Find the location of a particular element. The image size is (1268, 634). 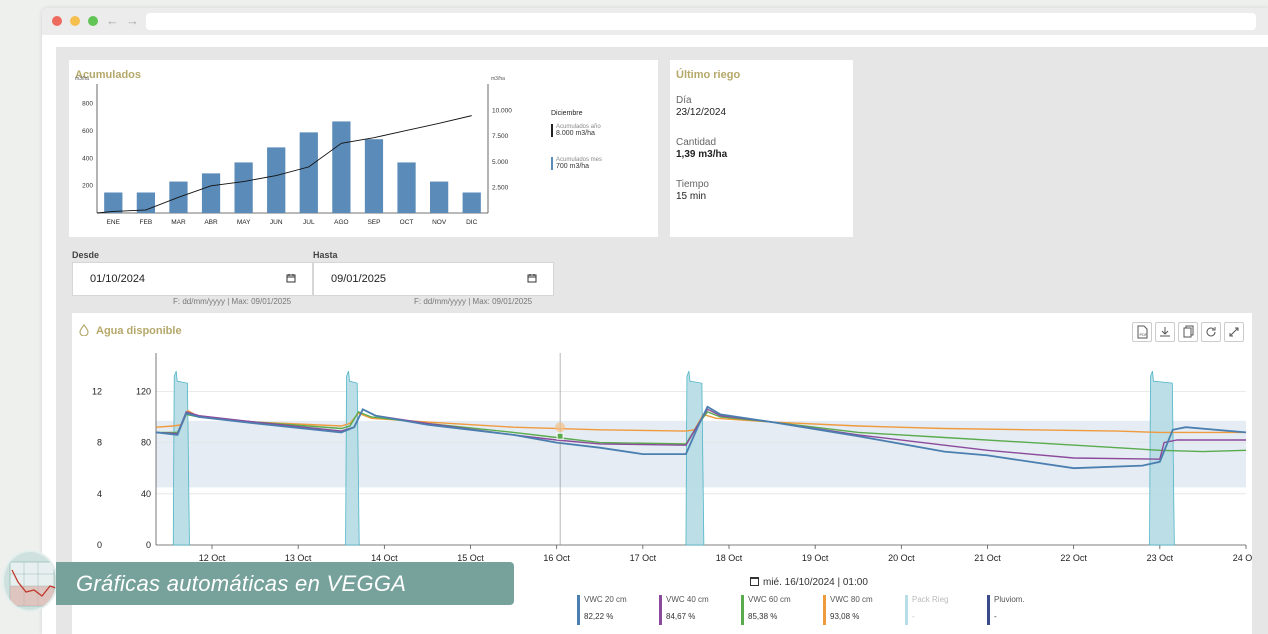

x-tick-label: FEB is located at coordinates (146, 222).